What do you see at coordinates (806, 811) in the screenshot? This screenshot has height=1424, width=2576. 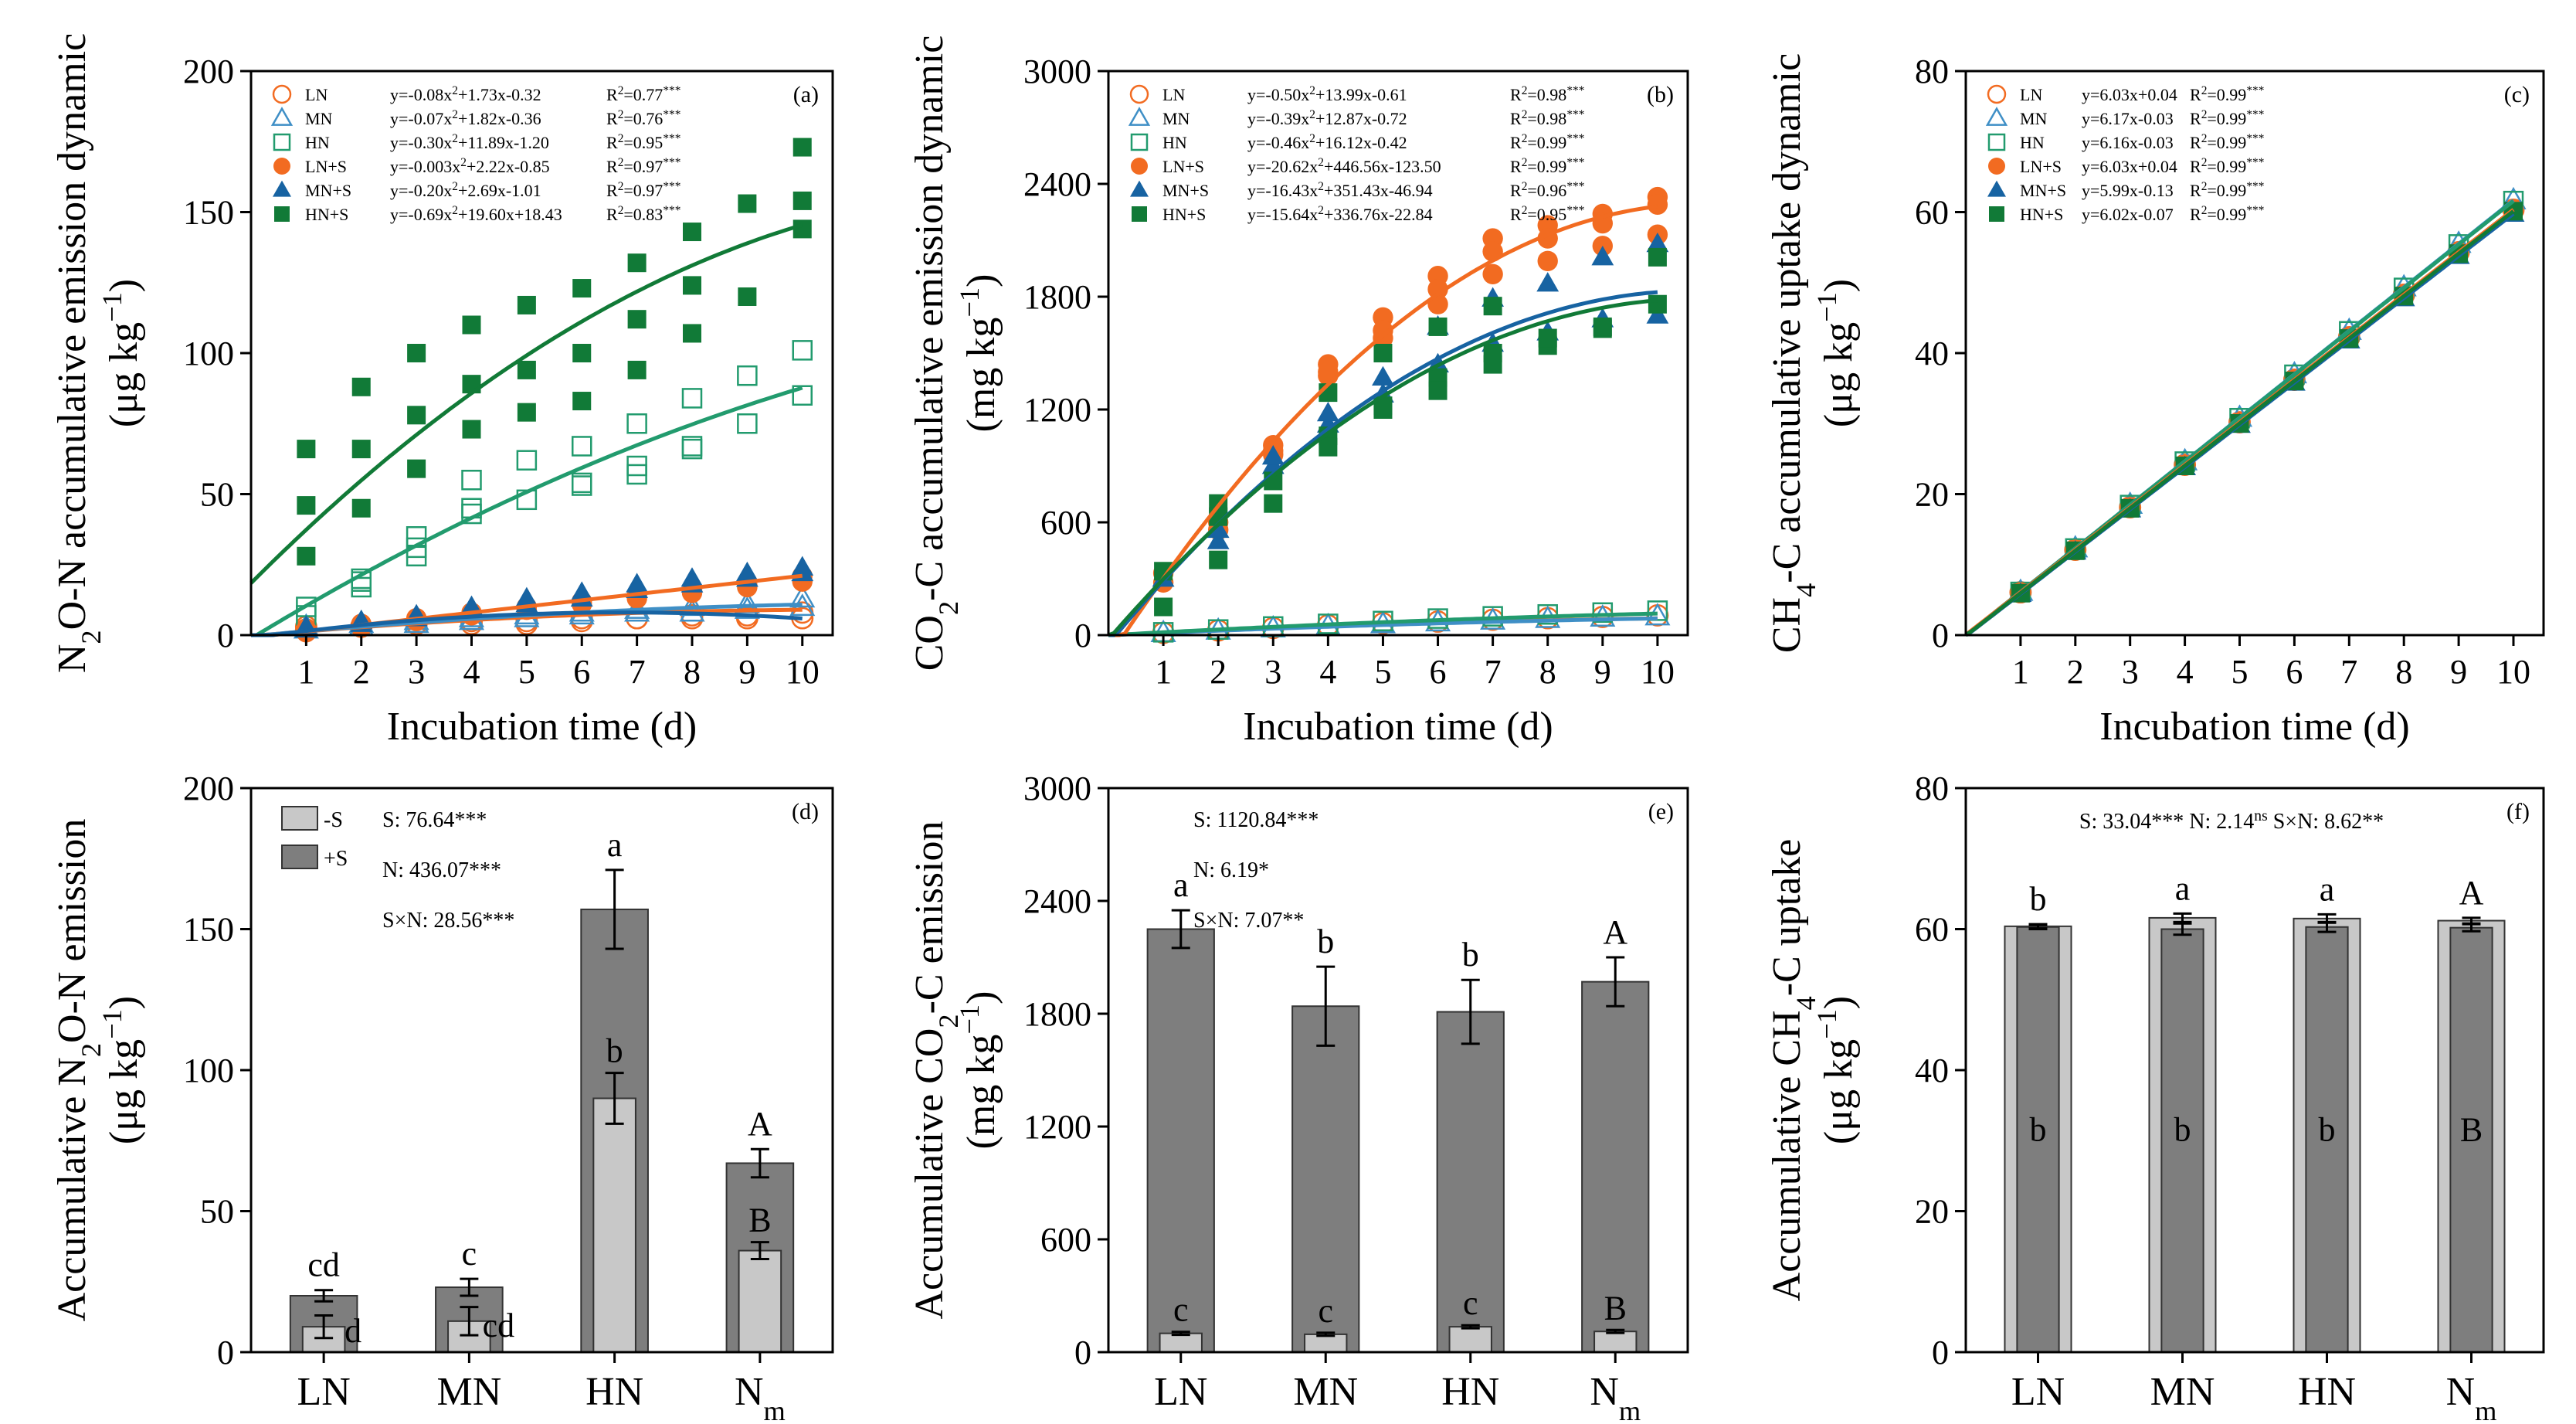 I see `panel-label-d: (d)` at bounding box center [806, 811].